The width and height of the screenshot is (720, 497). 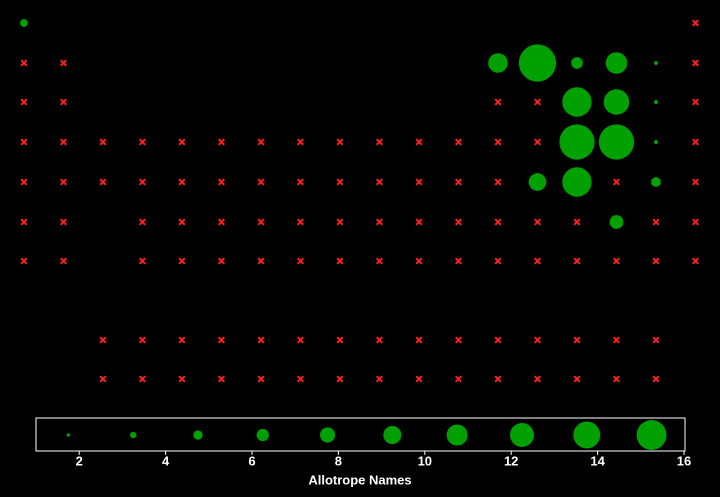 What do you see at coordinates (597, 460) in the screenshot?
I see `x-tick-label: 14` at bounding box center [597, 460].